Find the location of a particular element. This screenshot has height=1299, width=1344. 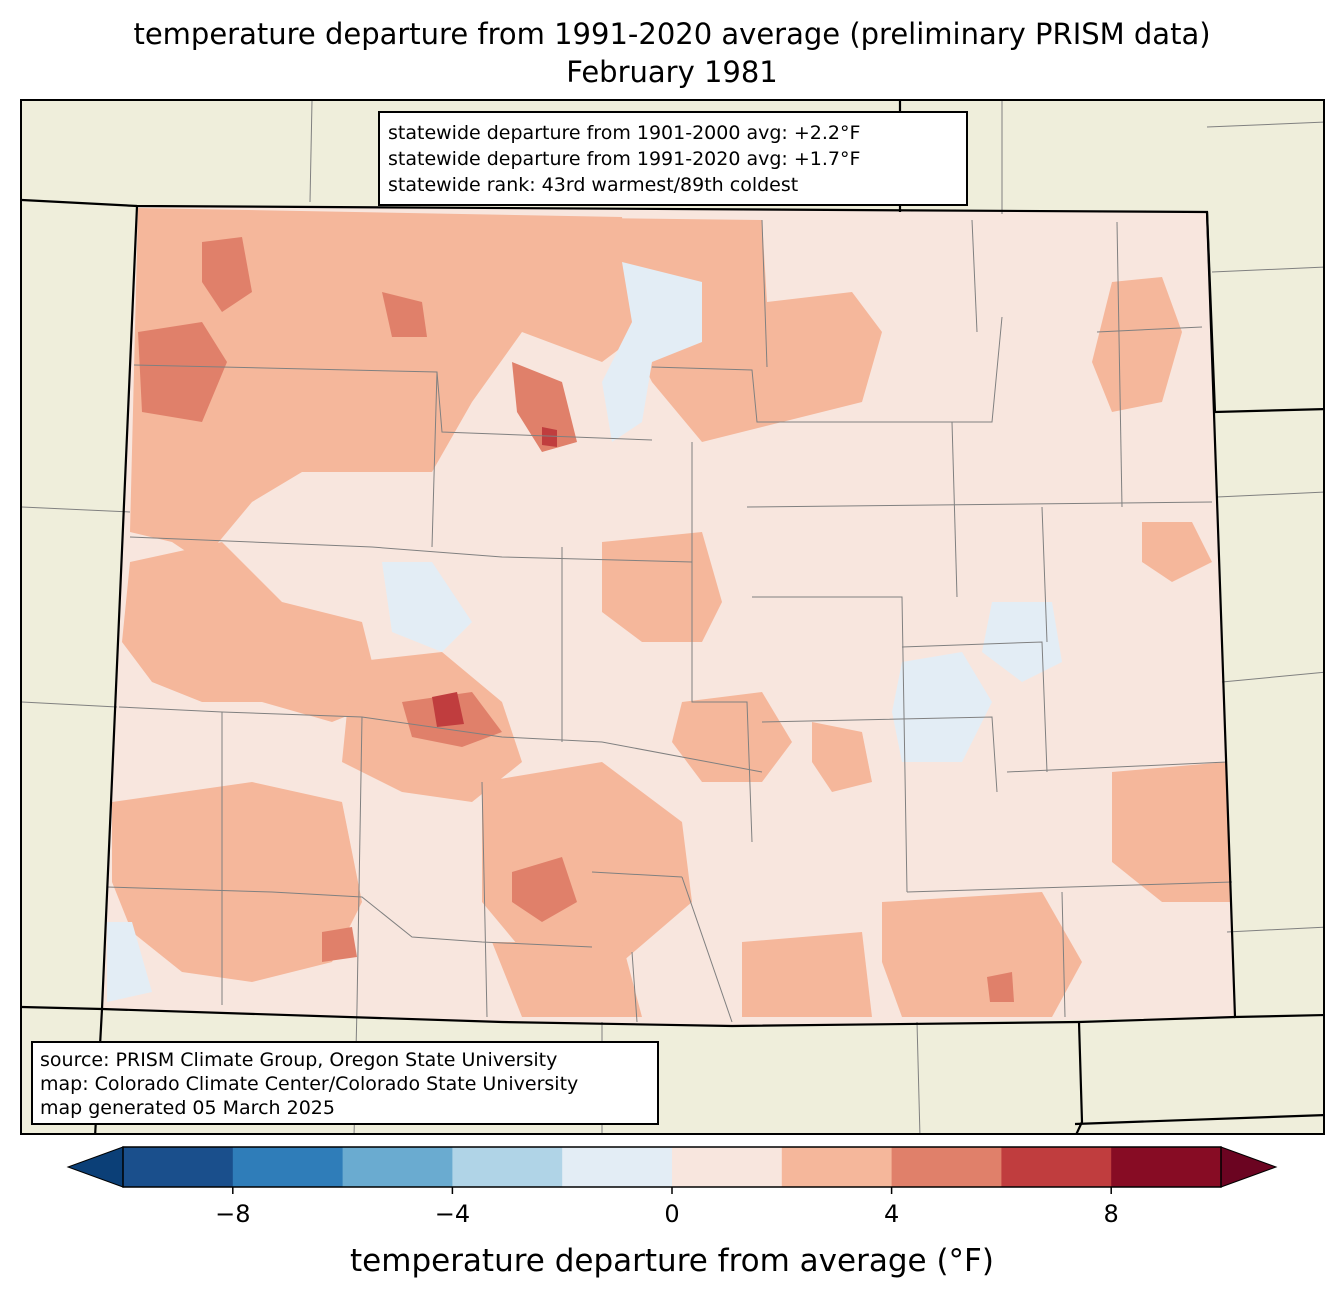

sawatch-warmest-spot is located at coordinates (448, 709).